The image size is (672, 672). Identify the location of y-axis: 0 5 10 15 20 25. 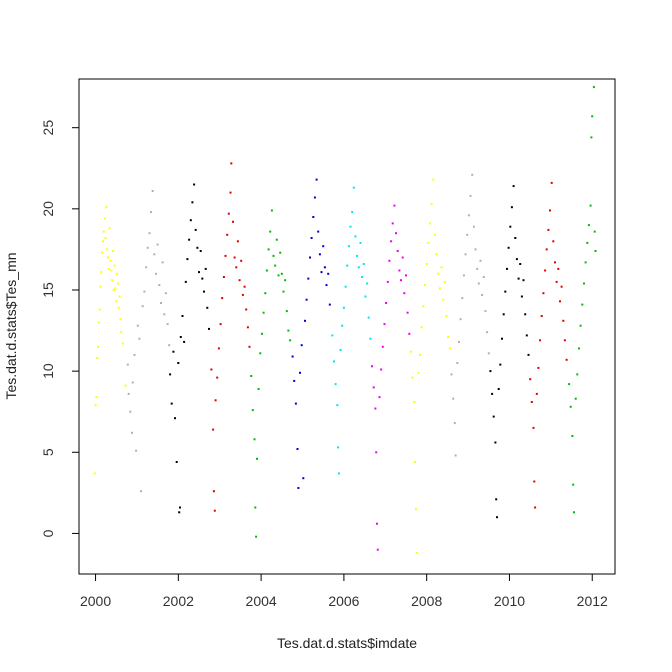
(60, 328).